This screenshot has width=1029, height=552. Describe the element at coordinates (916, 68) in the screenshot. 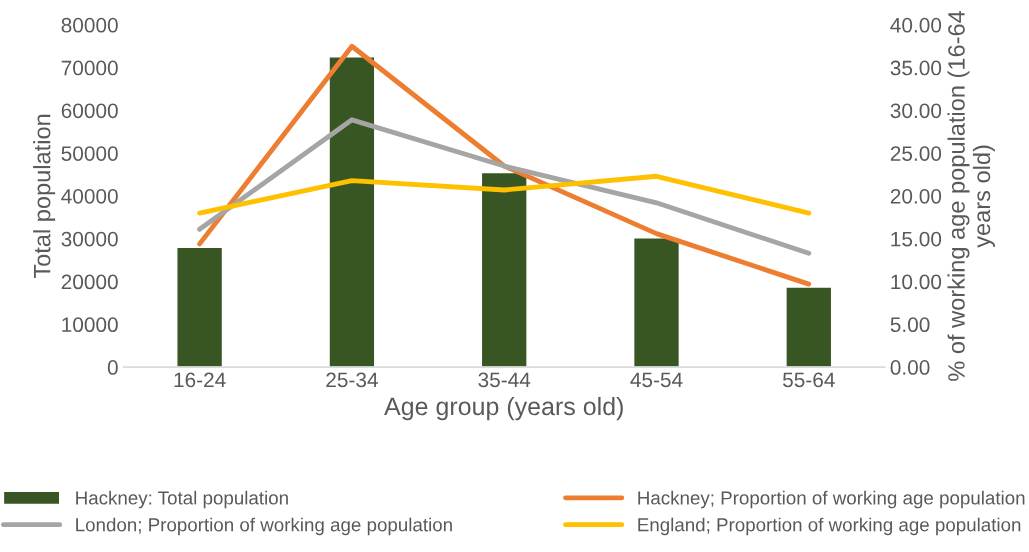

I see `y2-tick-label: 35.00` at that location.